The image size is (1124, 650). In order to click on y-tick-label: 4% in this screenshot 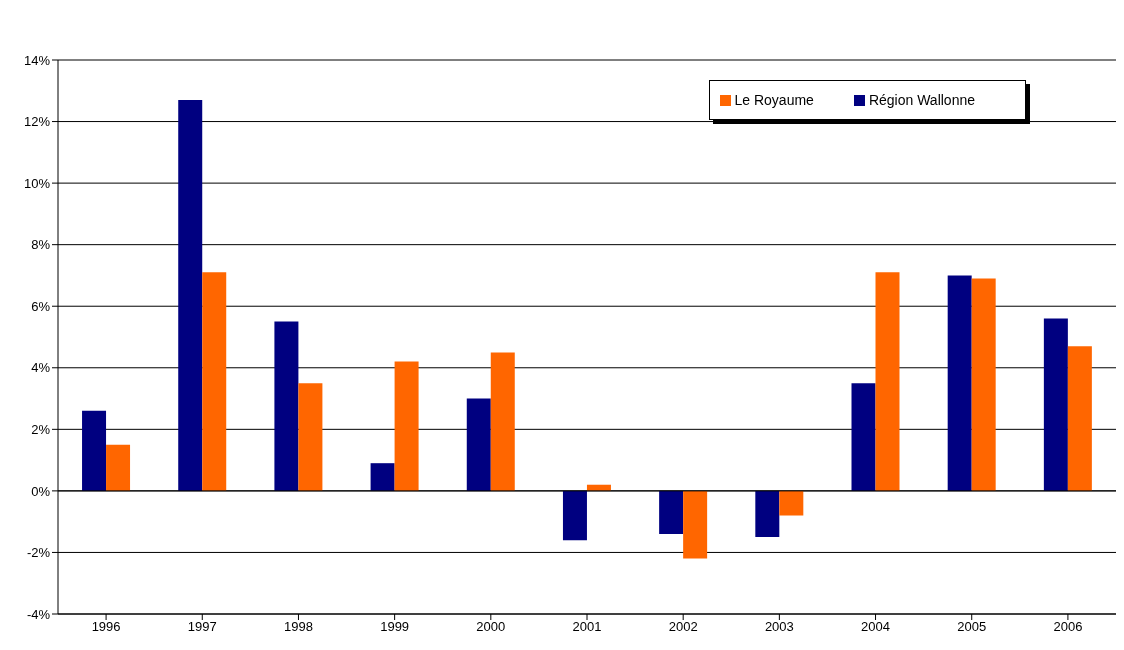, I will do `click(41, 368)`.